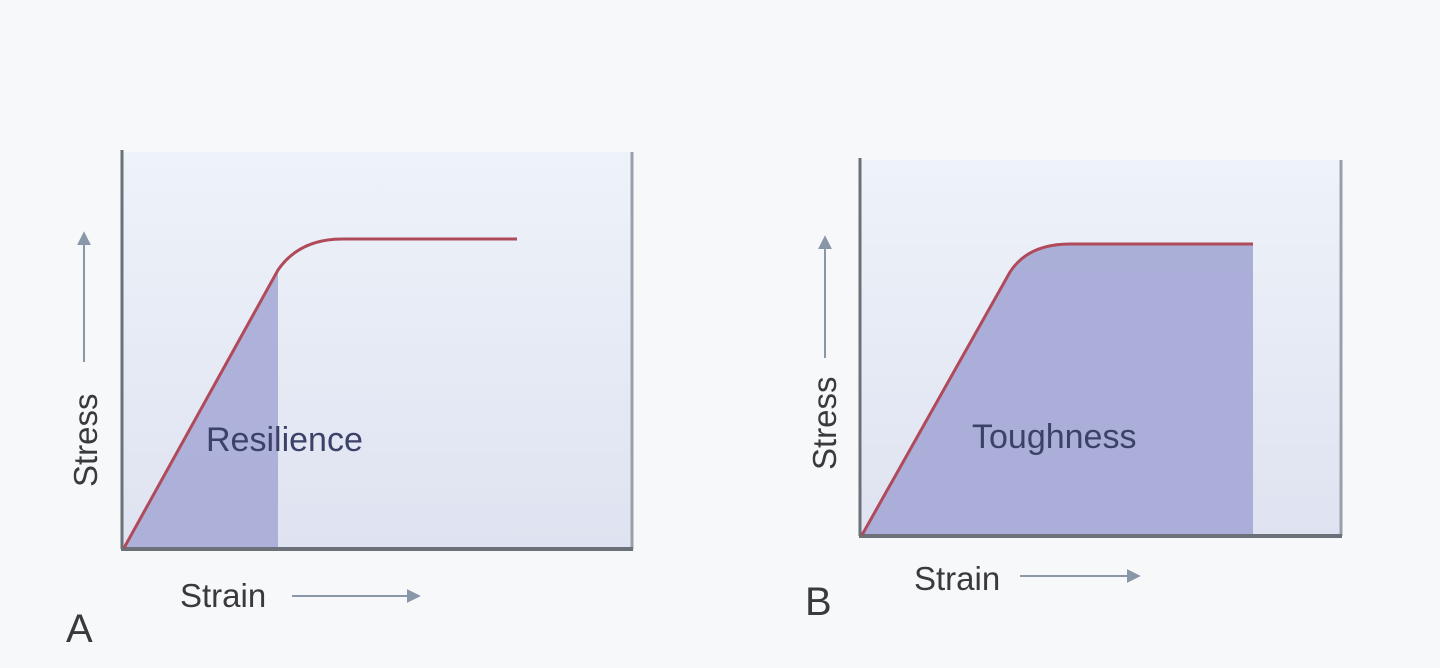  I want to click on toughness-shaded-area, so click(1057, 389).